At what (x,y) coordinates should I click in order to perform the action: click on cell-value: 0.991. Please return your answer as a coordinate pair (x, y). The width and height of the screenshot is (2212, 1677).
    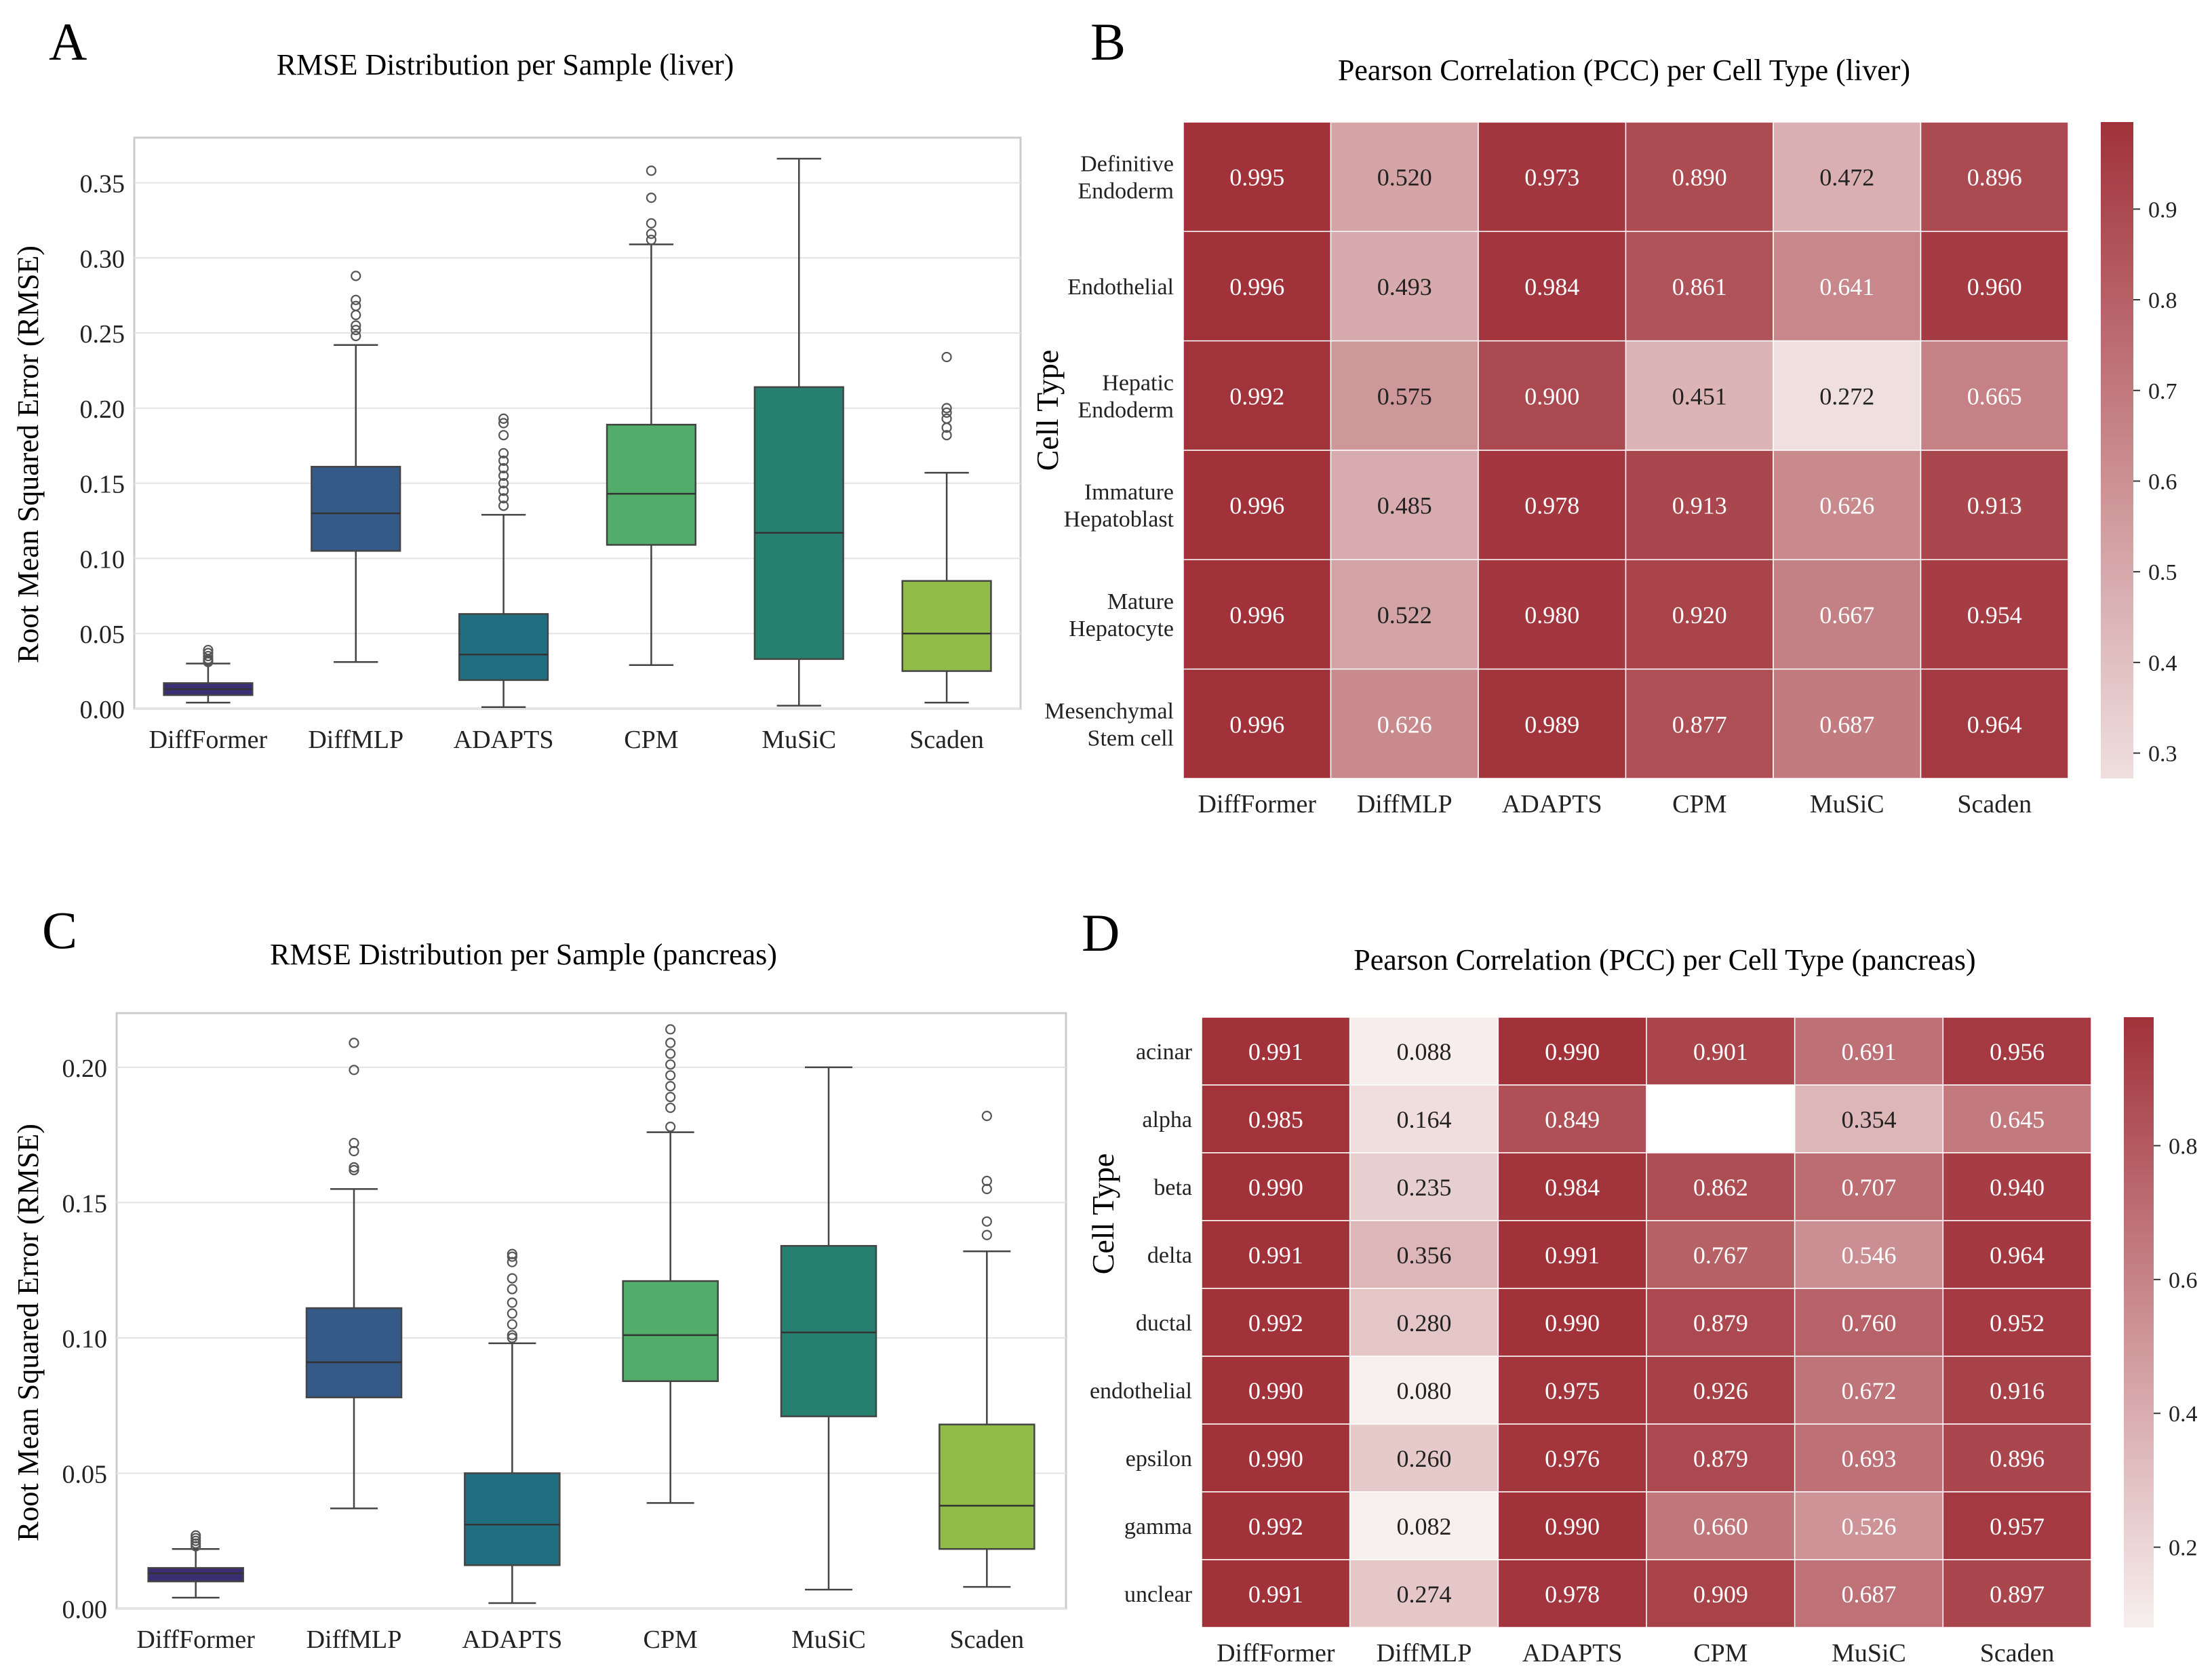
    Looking at the image, I should click on (1276, 1255).